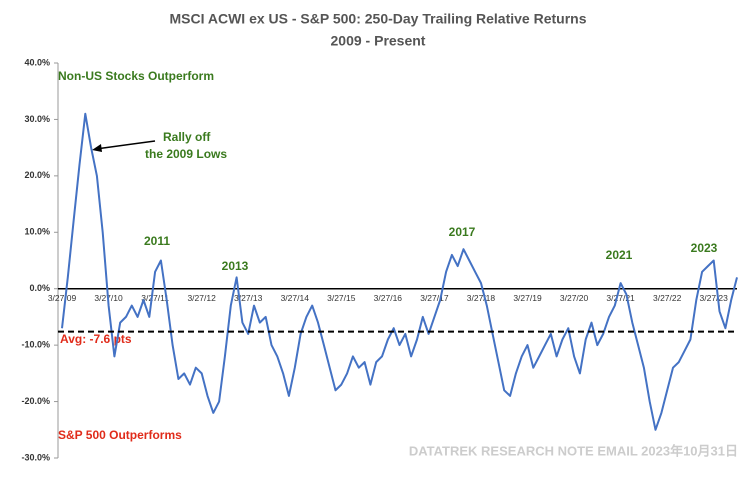 The width and height of the screenshot is (755, 482). I want to click on annotation: 2013, so click(235, 266).